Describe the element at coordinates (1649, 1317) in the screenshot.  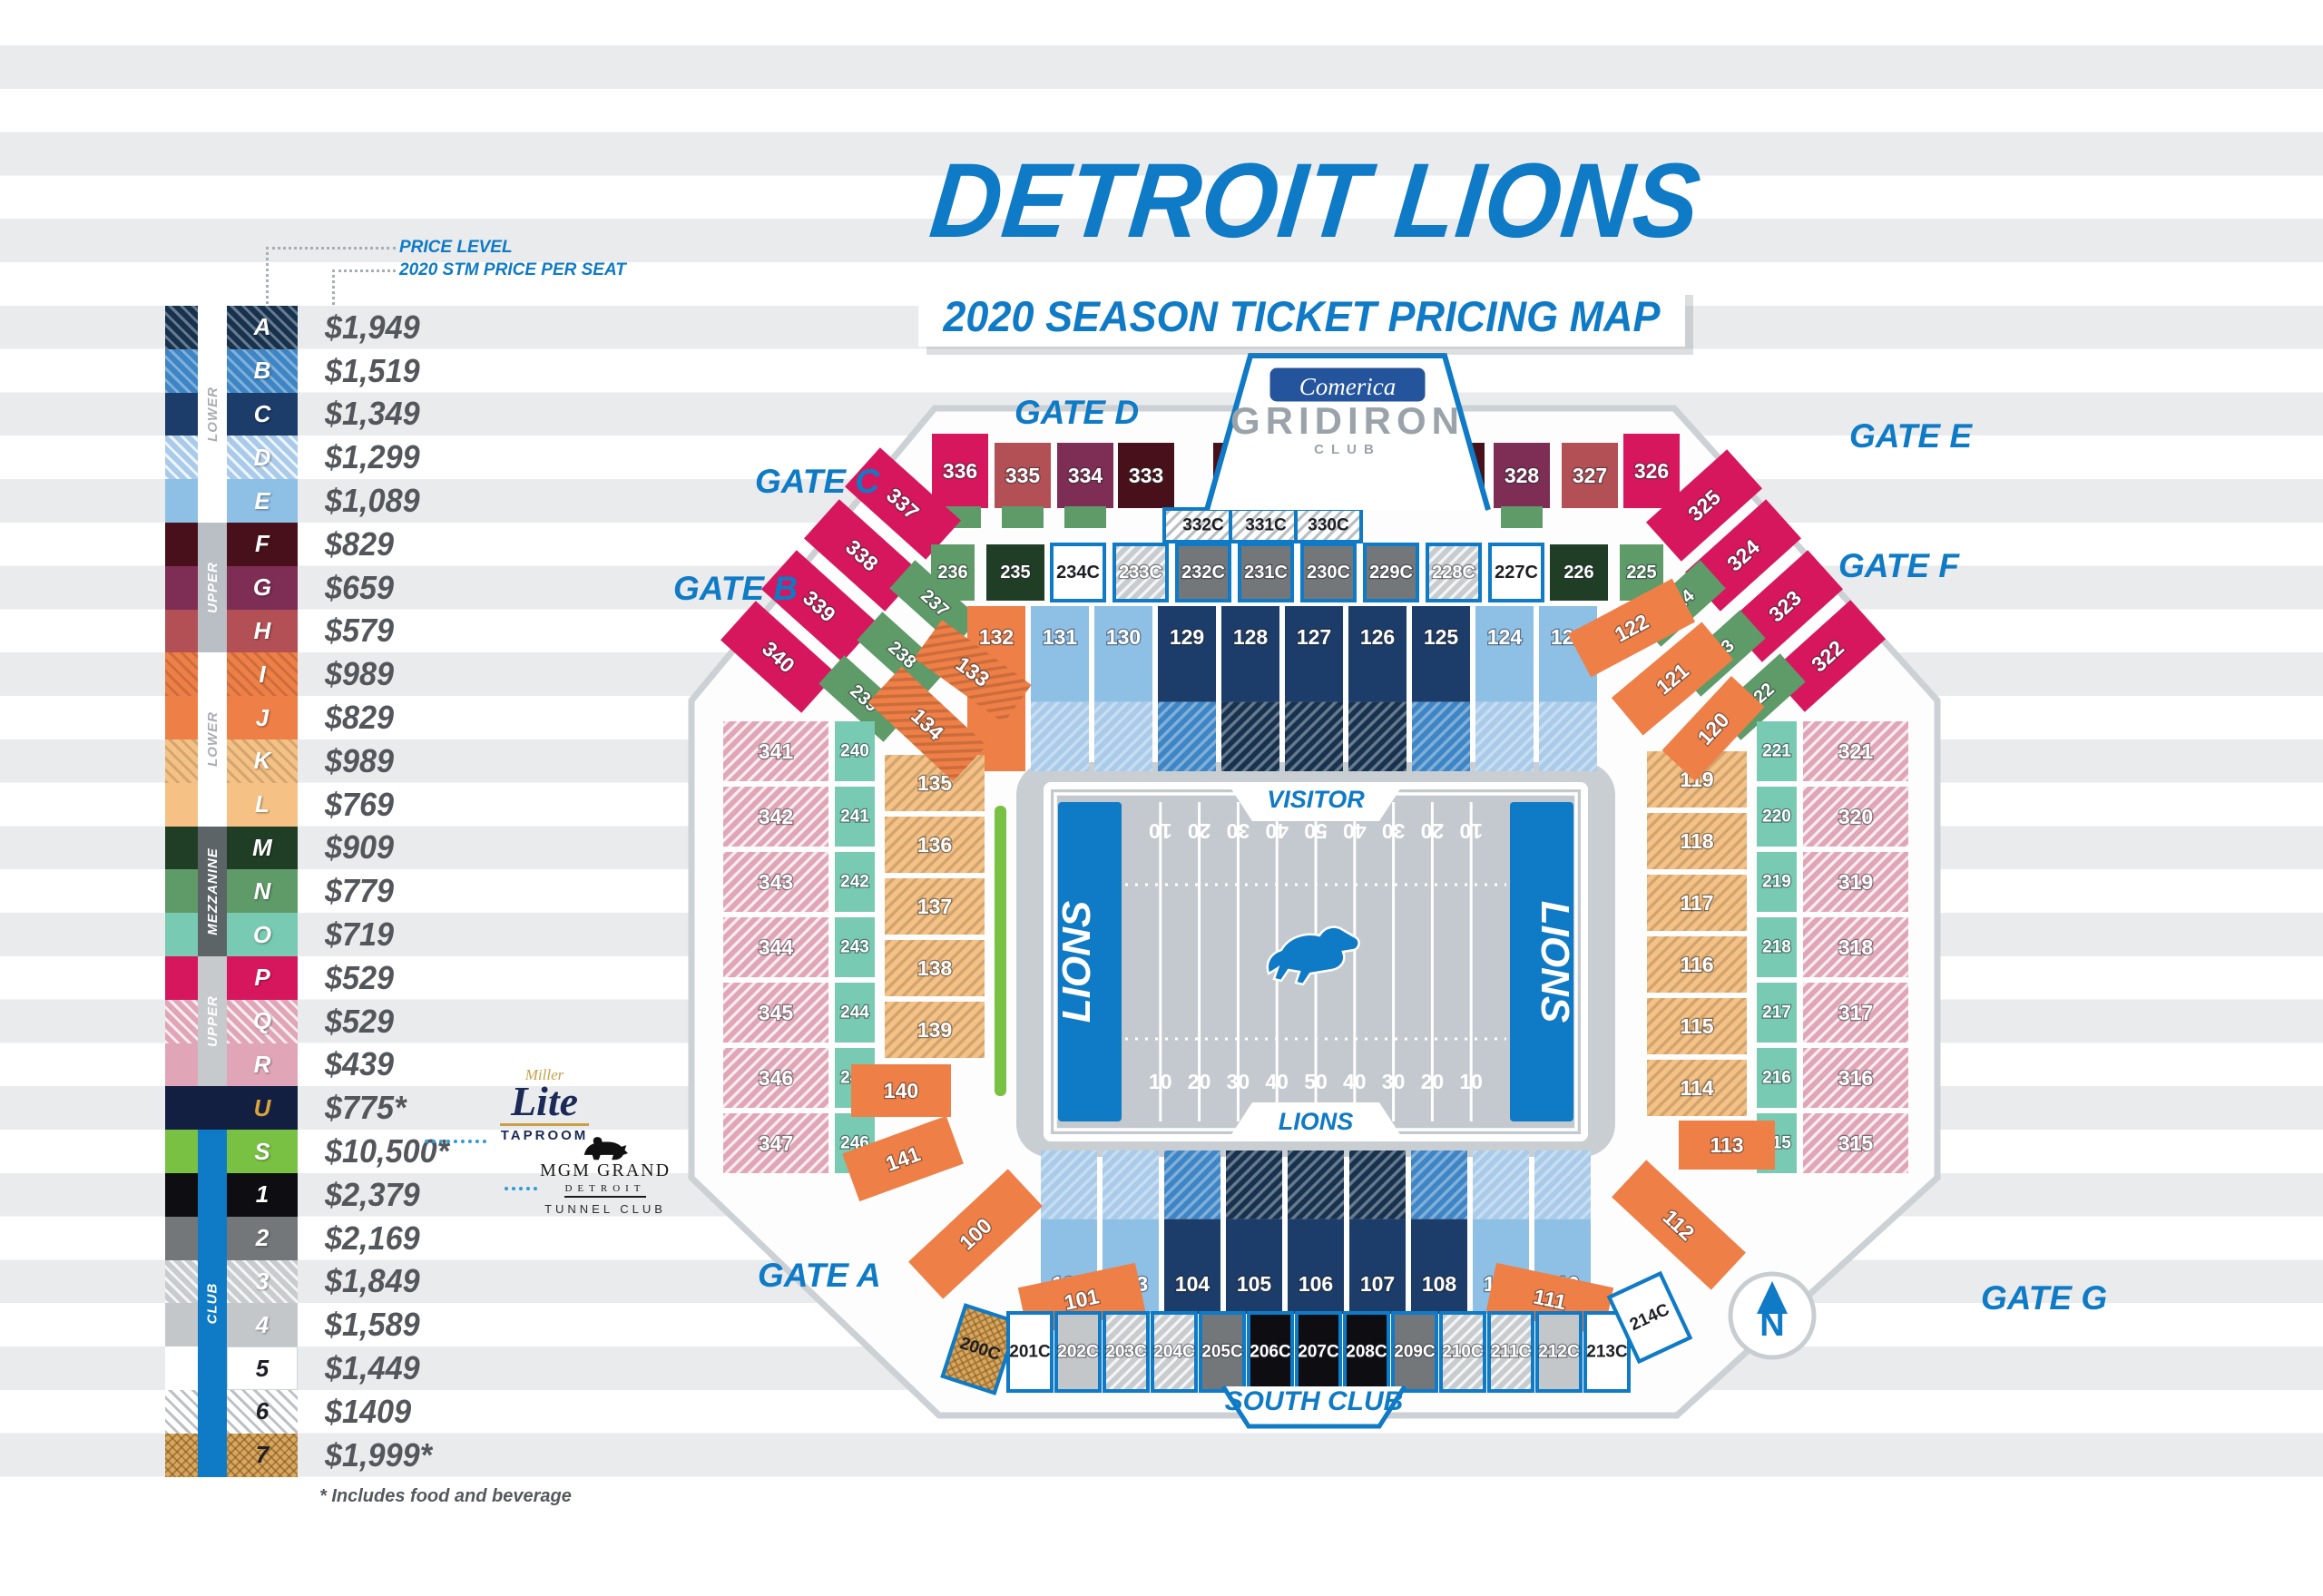
I see `section-214C: 214C` at that location.